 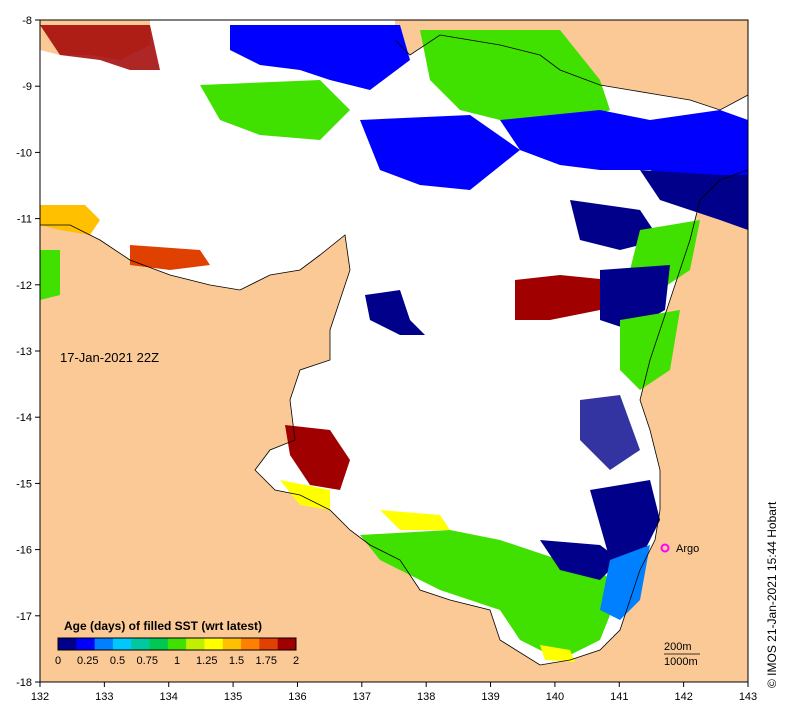 I want to click on x-tick-label: 141, so click(x=619, y=697).